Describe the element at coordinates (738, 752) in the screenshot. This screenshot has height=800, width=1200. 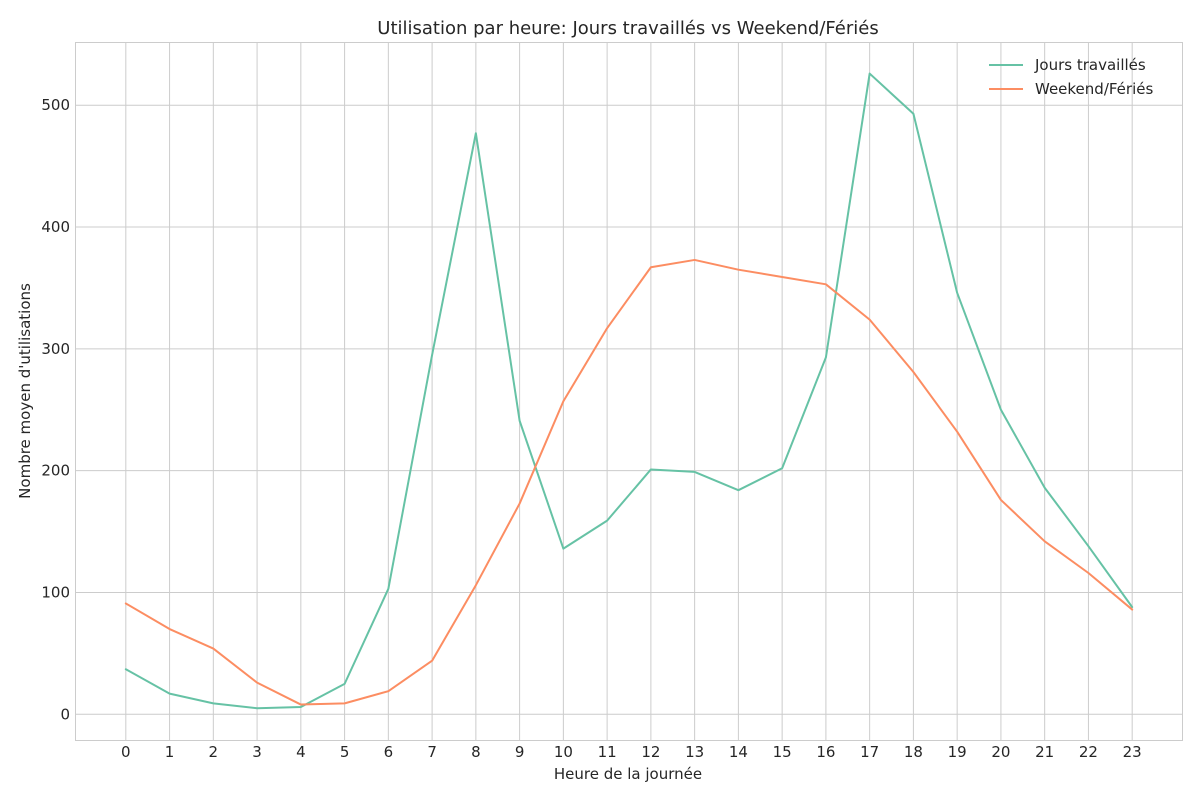
I see `x-tick-label: 14` at that location.